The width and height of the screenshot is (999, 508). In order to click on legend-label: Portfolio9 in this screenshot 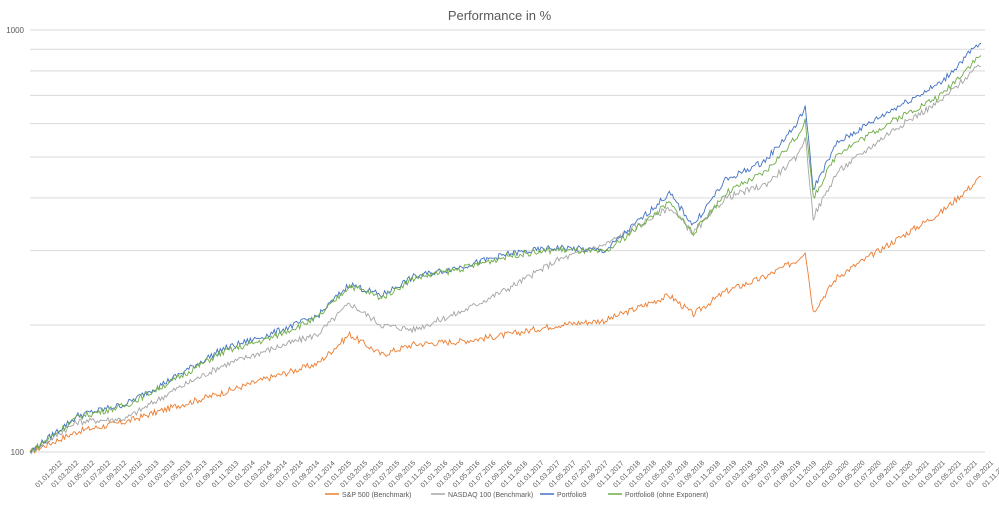, I will do `click(572, 495)`.